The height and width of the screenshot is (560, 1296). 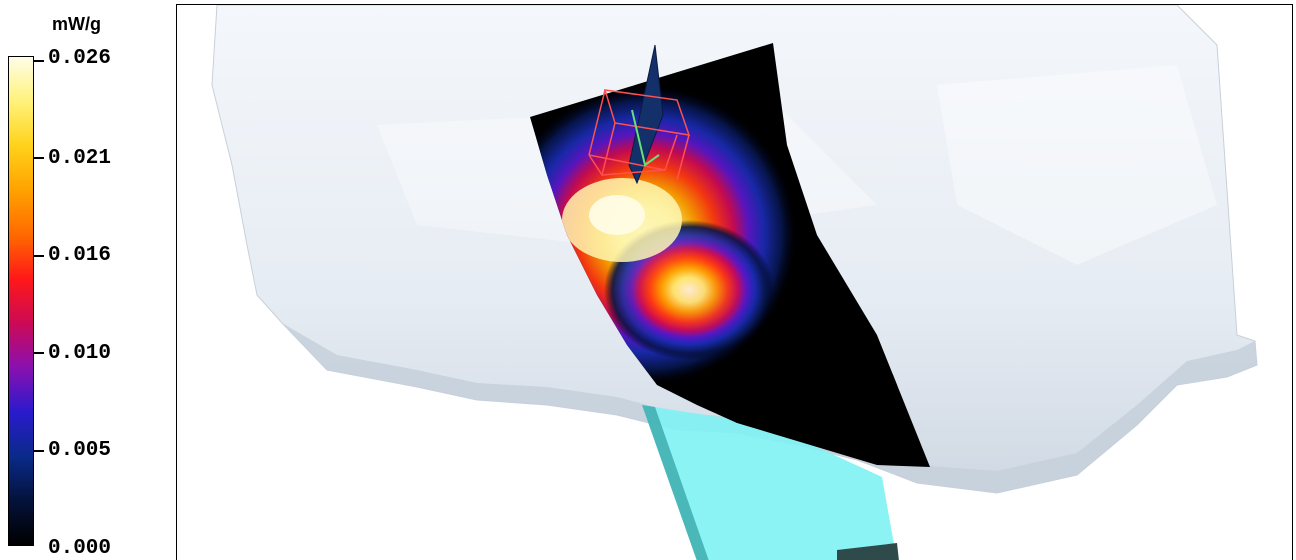 What do you see at coordinates (857, 385) in the screenshot?
I see `sar-low-zone` at bounding box center [857, 385].